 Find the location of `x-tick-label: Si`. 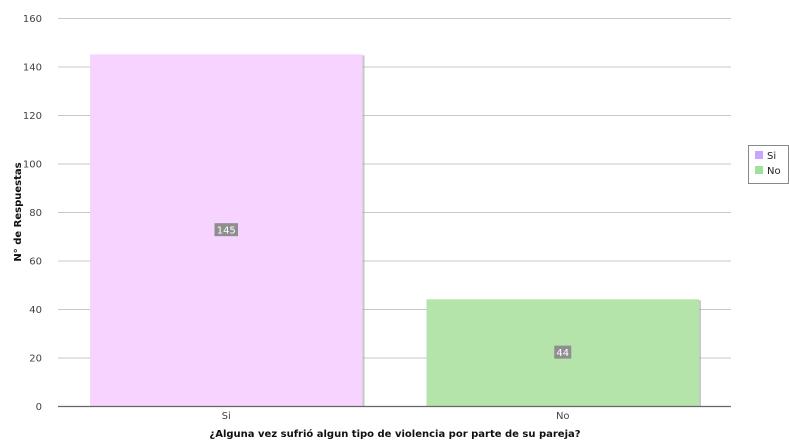

x-tick-label: Si is located at coordinates (226, 416).